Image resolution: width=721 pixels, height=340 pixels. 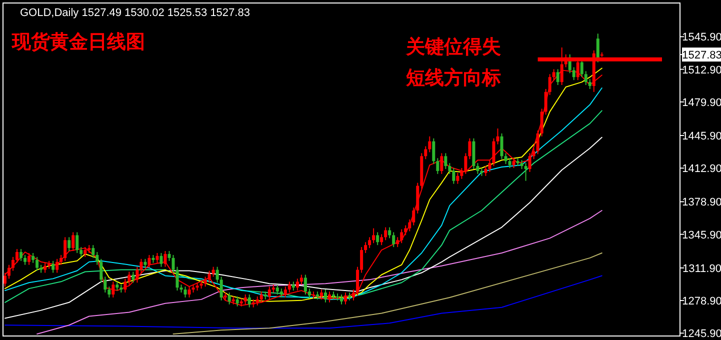 What do you see at coordinates (78, 42) in the screenshot?
I see `text: 现货黄金日线图` at bounding box center [78, 42].